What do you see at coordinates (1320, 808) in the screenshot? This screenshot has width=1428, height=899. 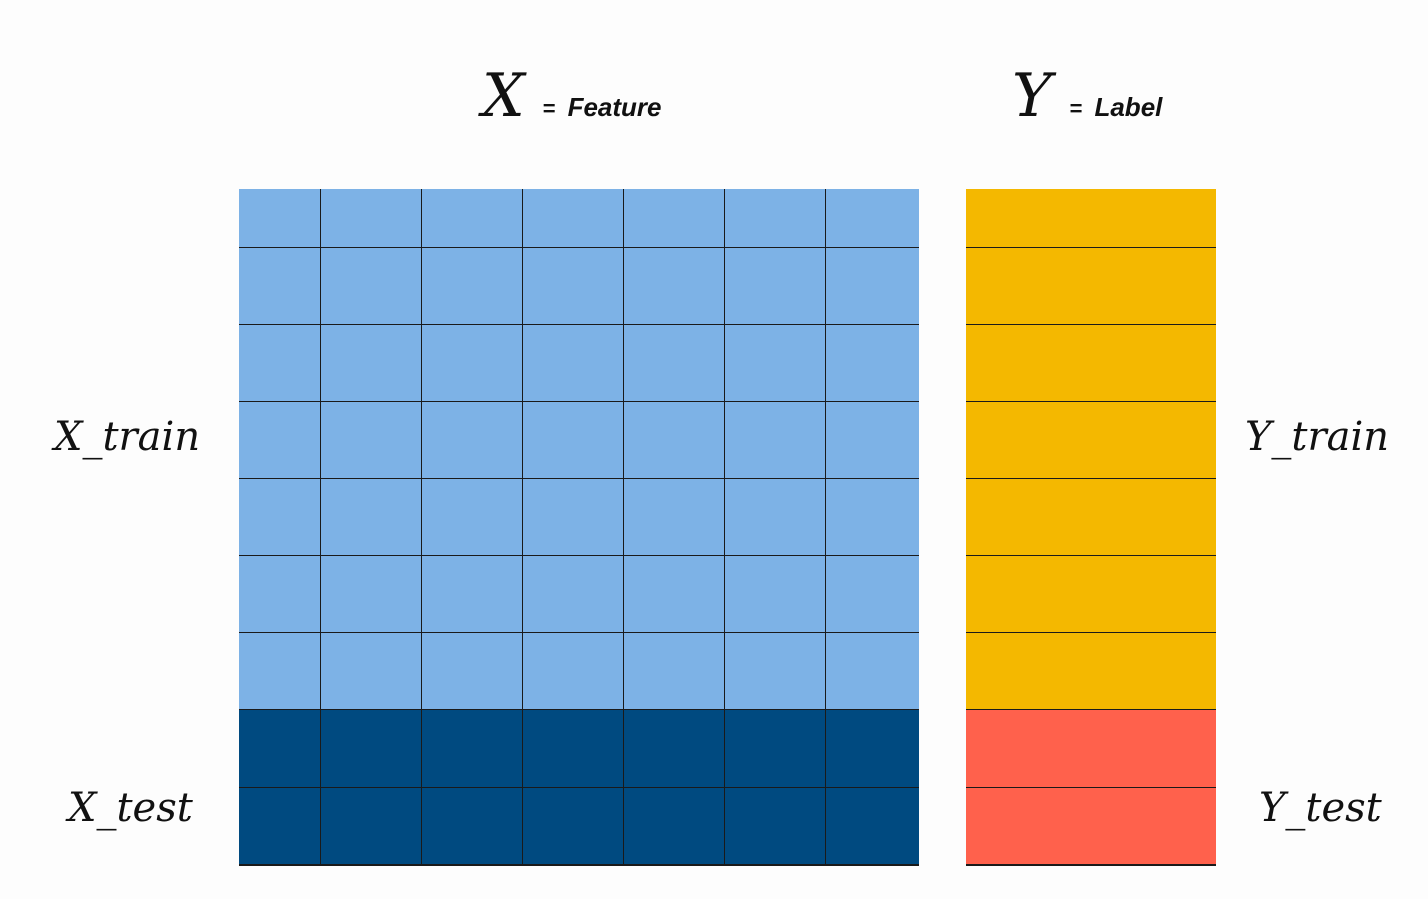 I see `y-test-label: Y_test` at bounding box center [1320, 808].